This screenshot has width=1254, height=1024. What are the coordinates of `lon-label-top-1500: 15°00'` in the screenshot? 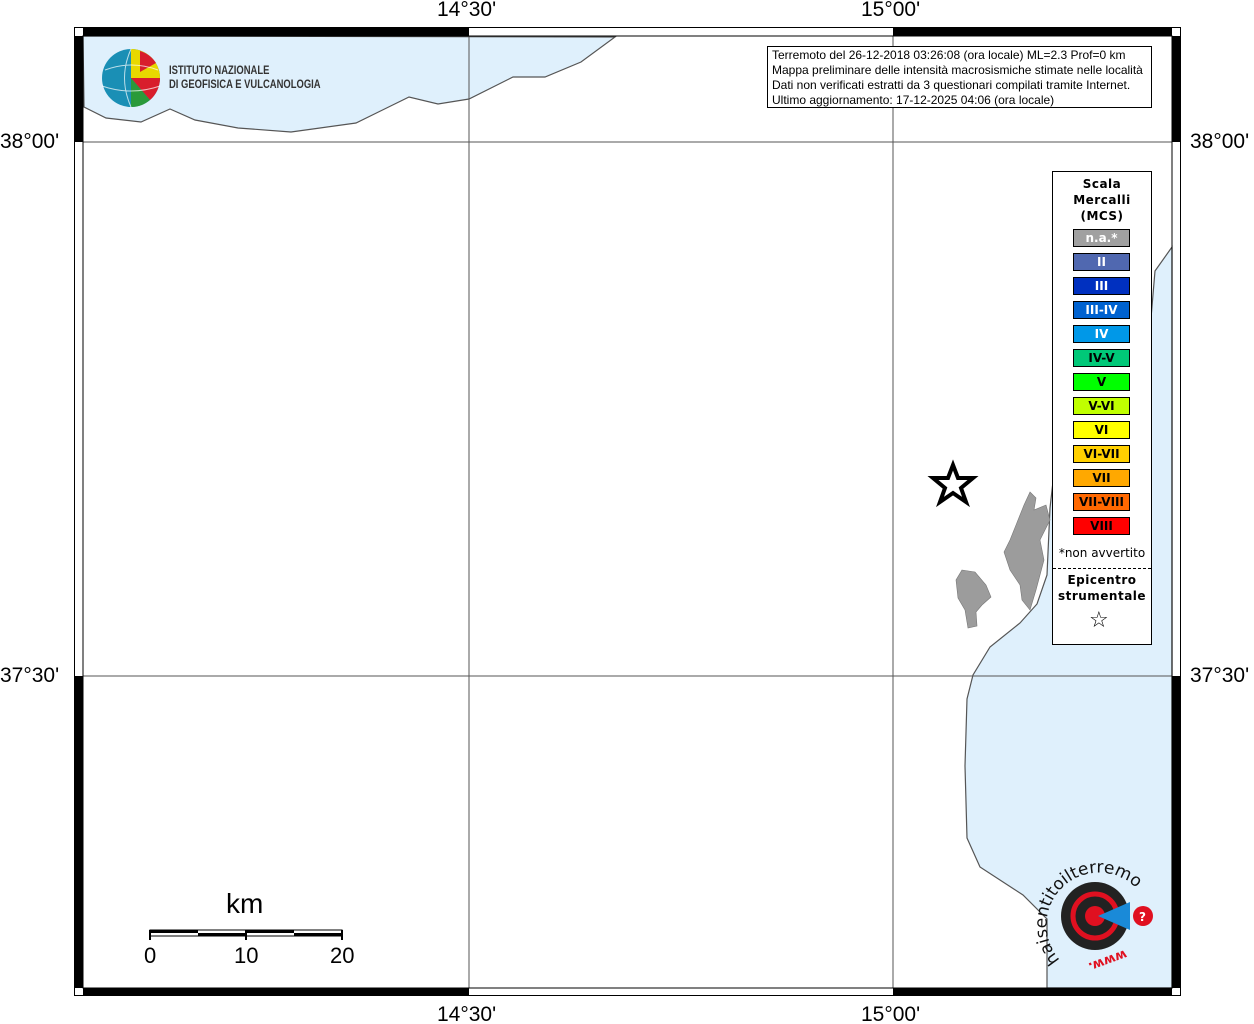 It's located at (891, 10).